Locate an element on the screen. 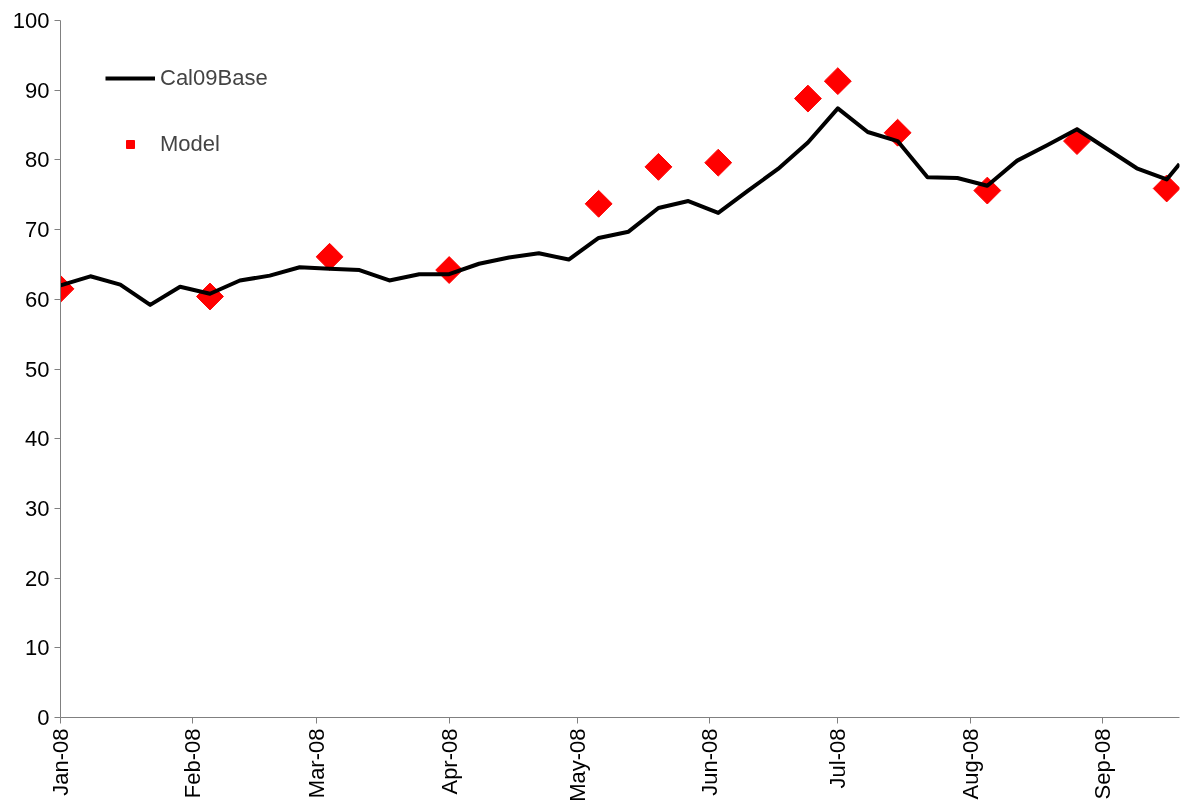 The image size is (1181, 804). x-tick-label: Apr-08 is located at coordinates (449, 761).